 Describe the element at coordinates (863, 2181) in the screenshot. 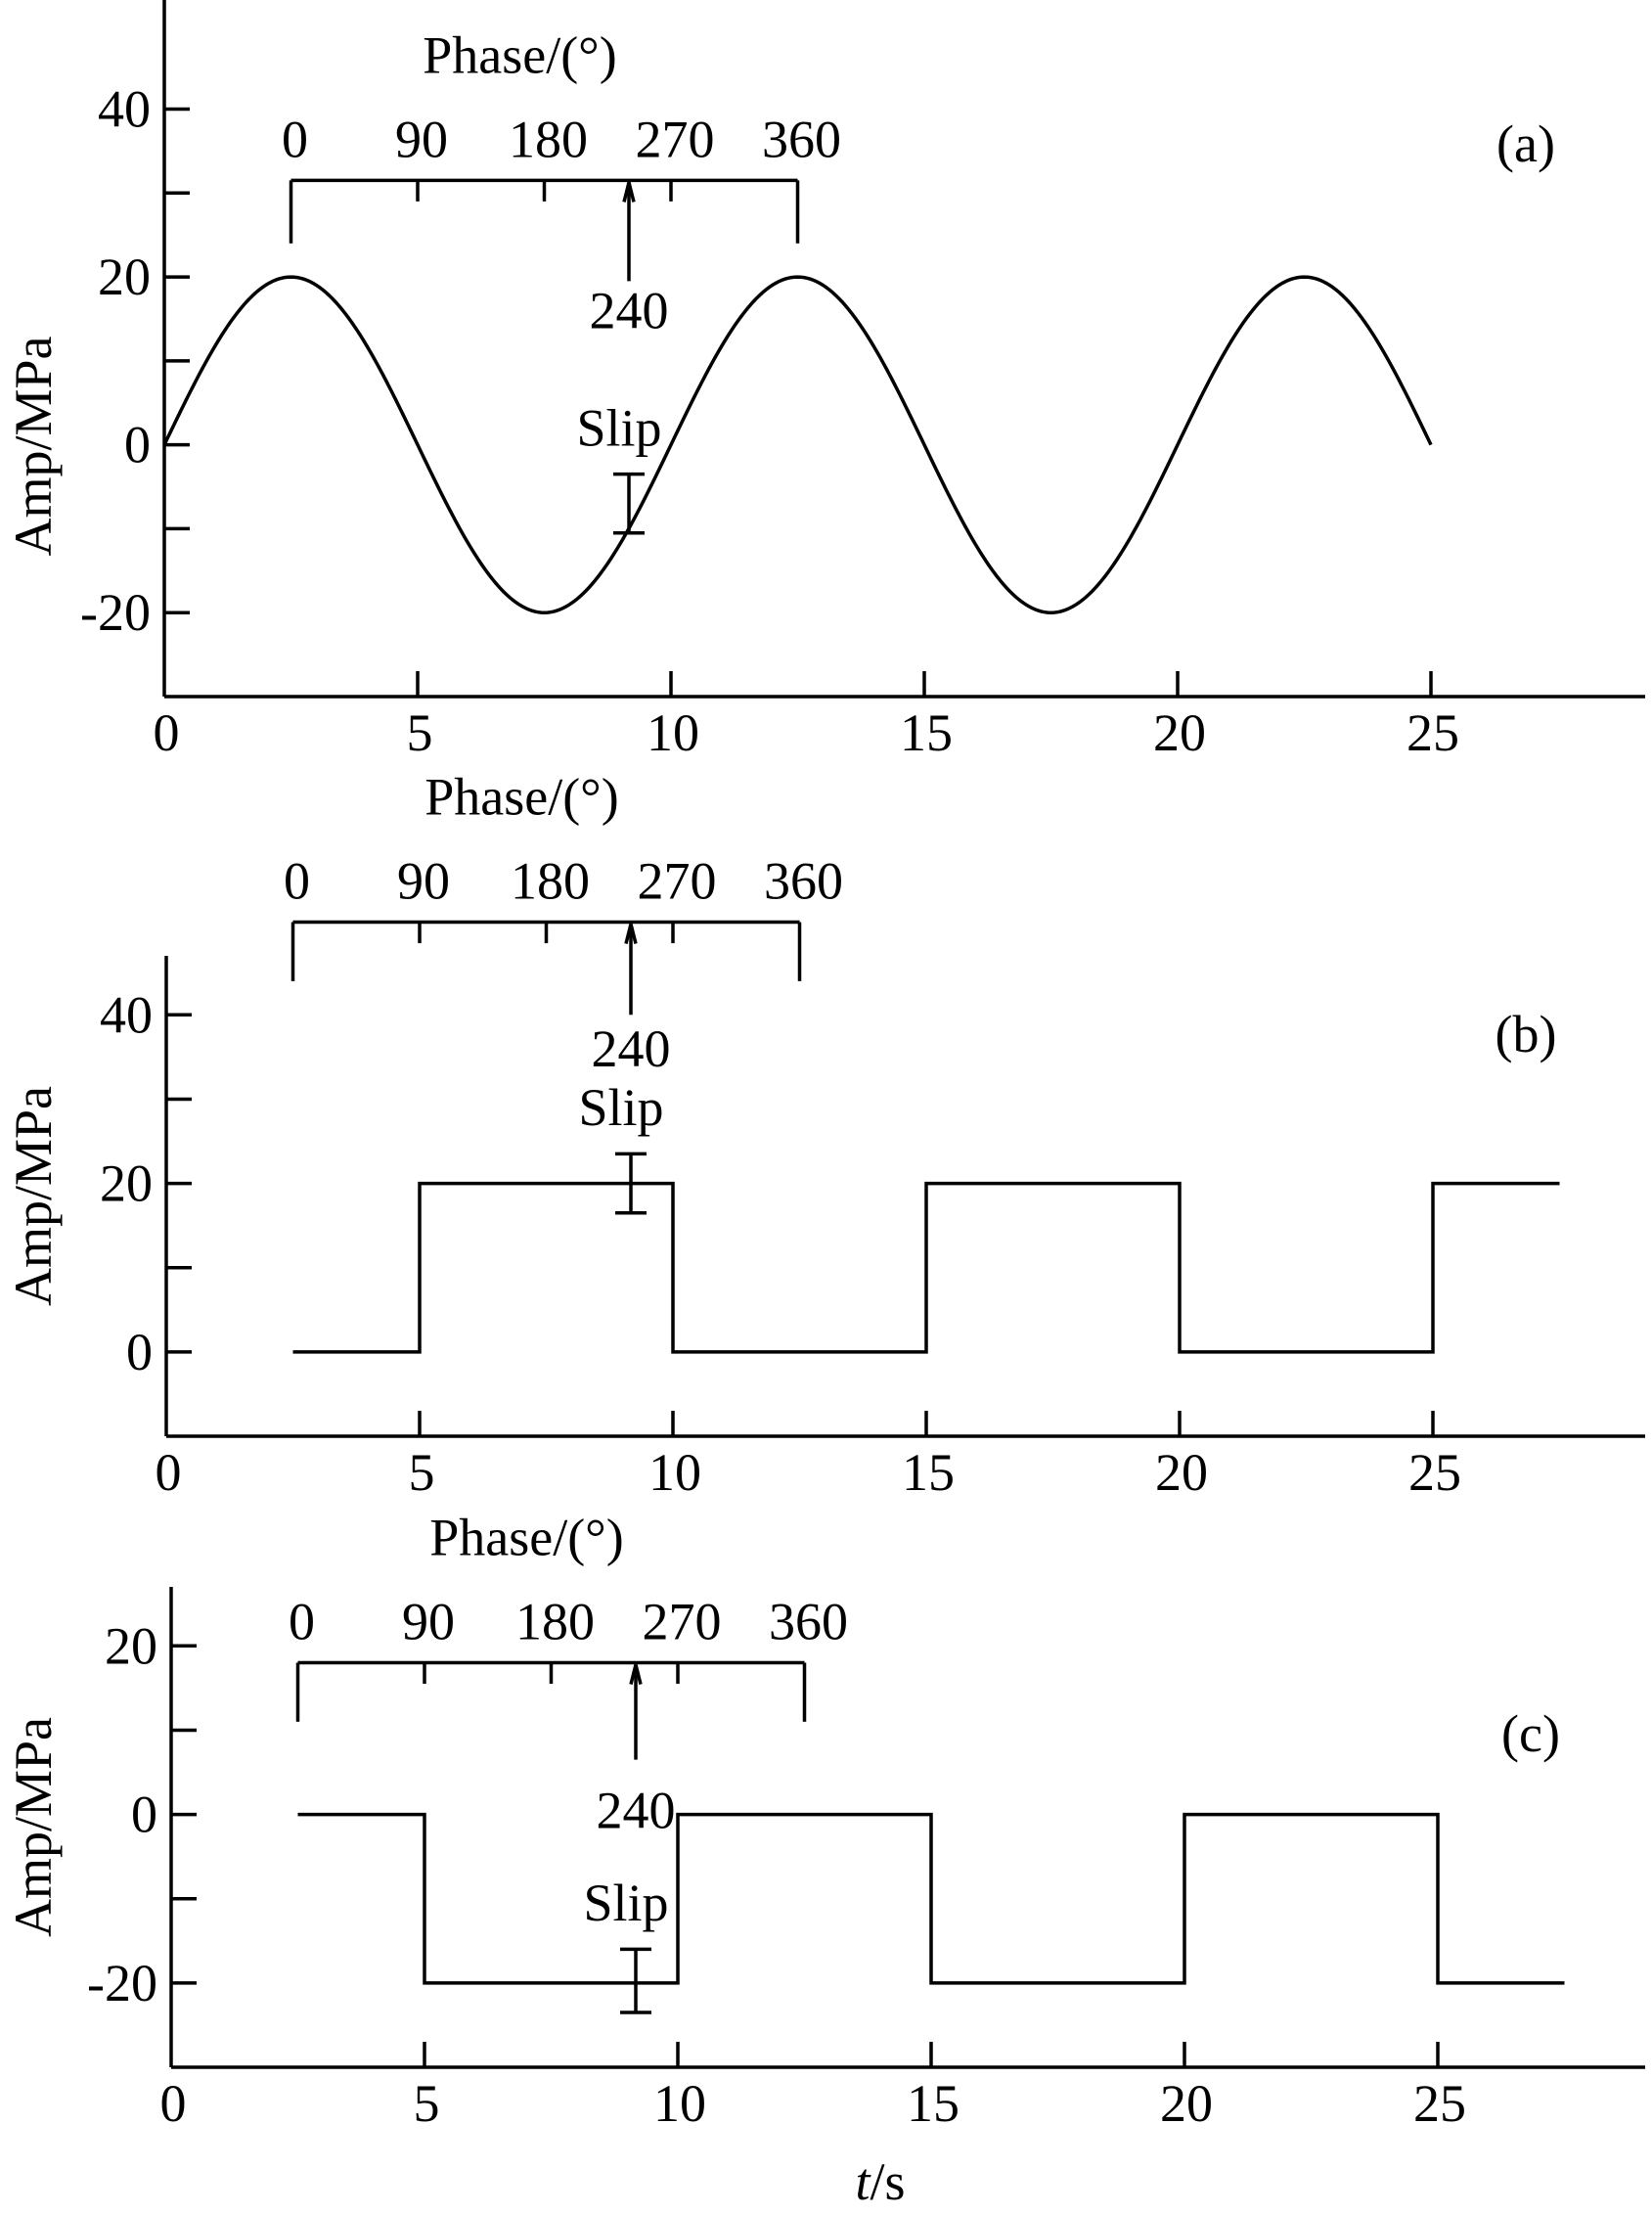

I see `x-axis-label-variable: t` at that location.